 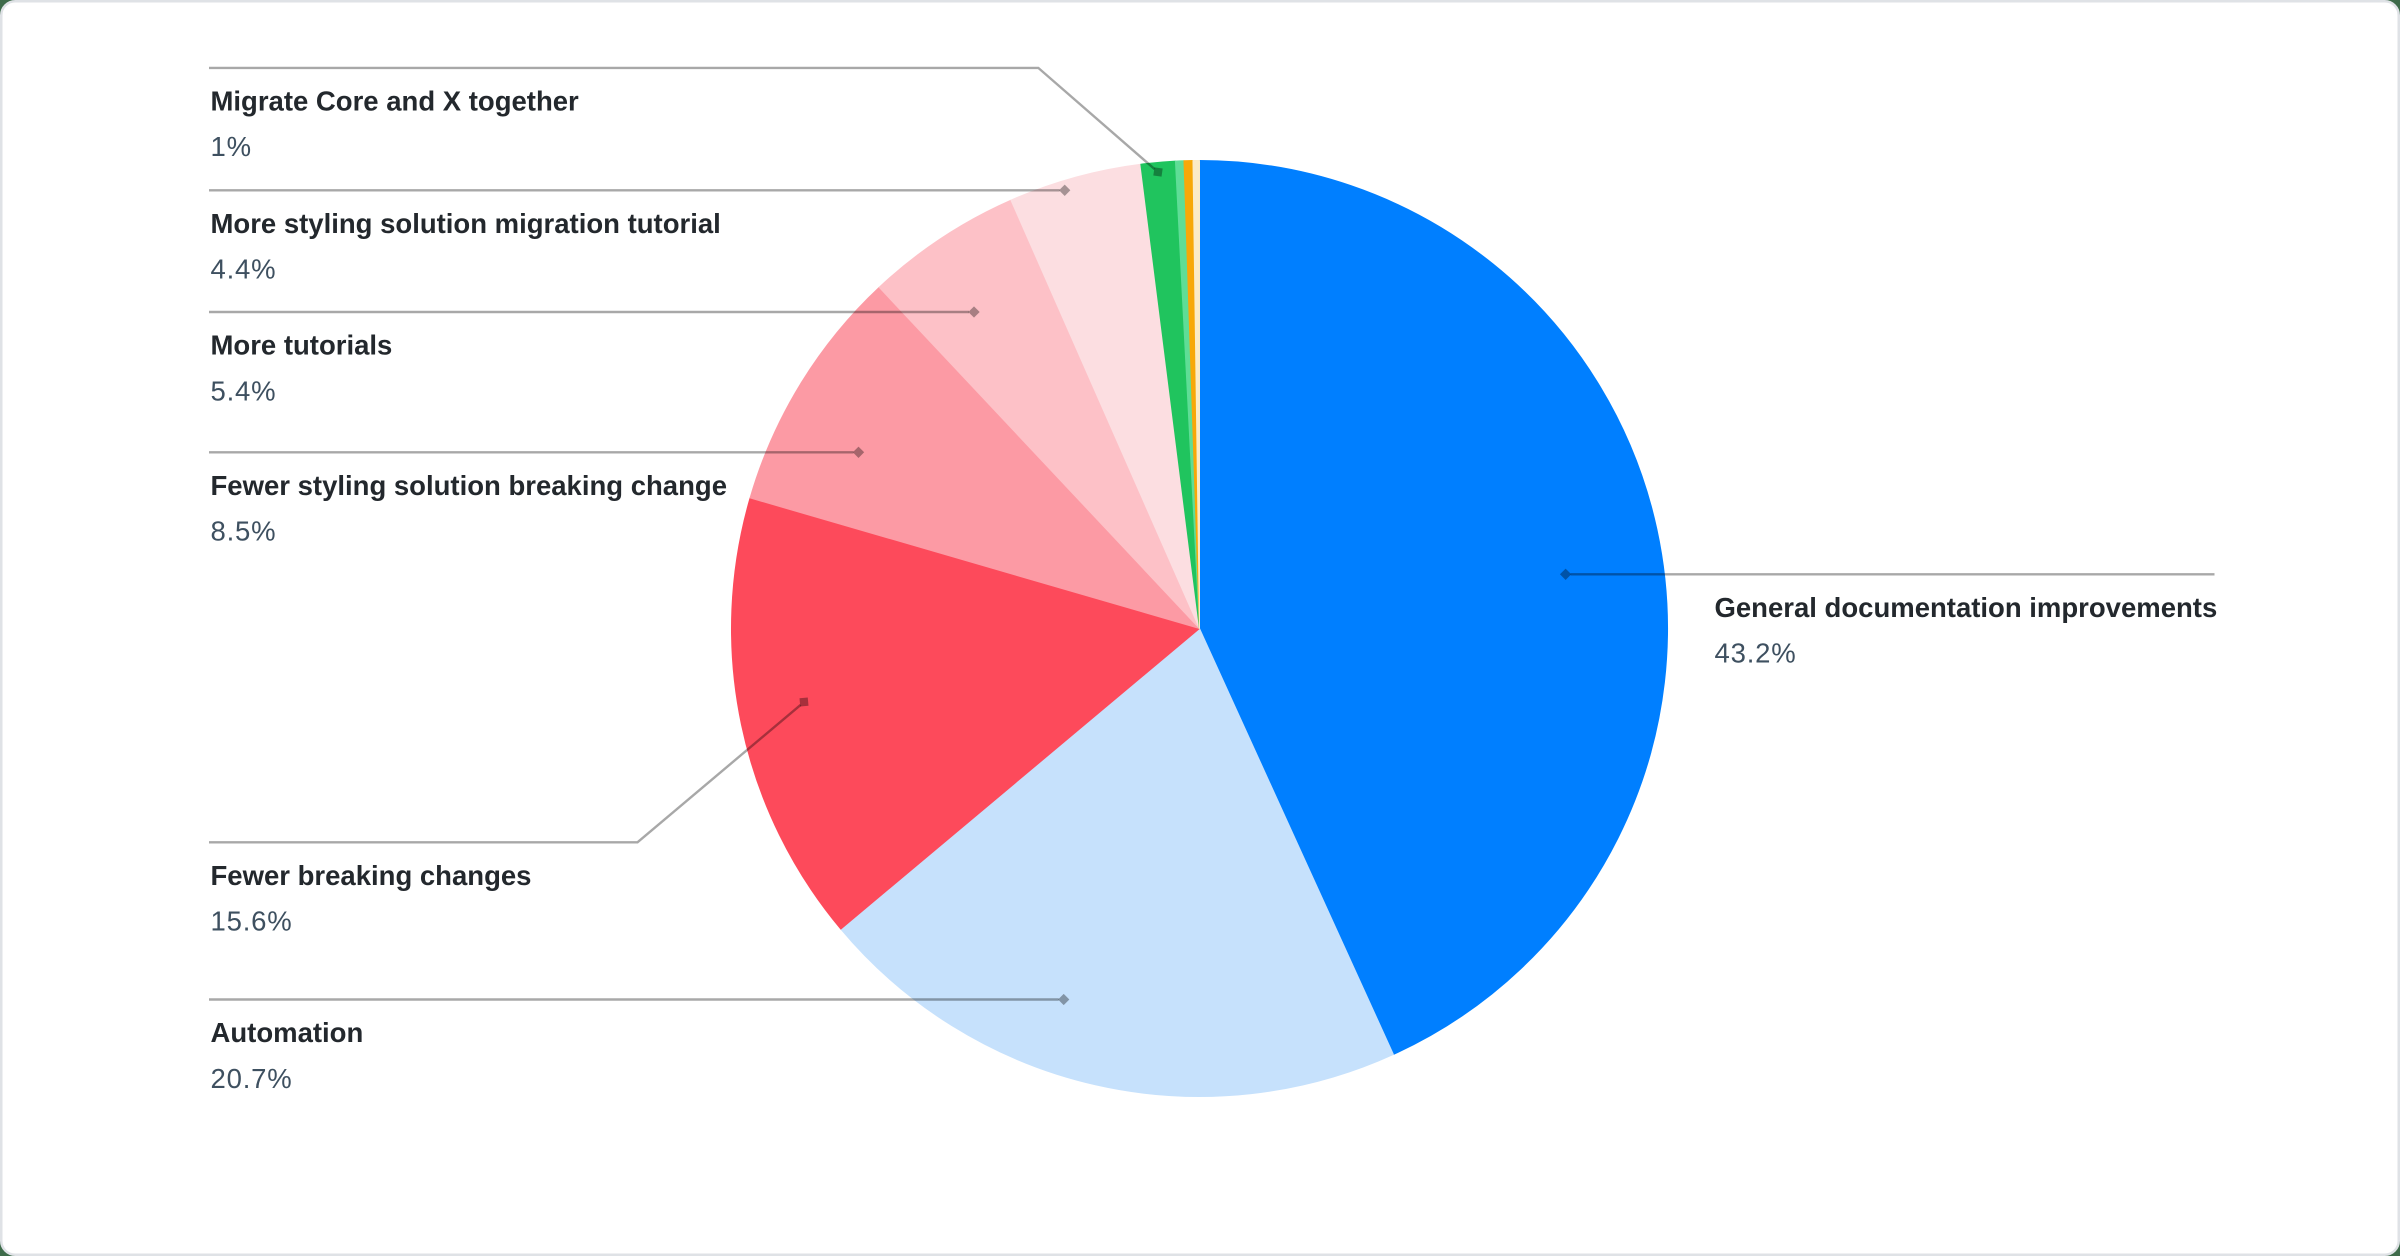 I want to click on svg-text: 1%, so click(x=231, y=146).